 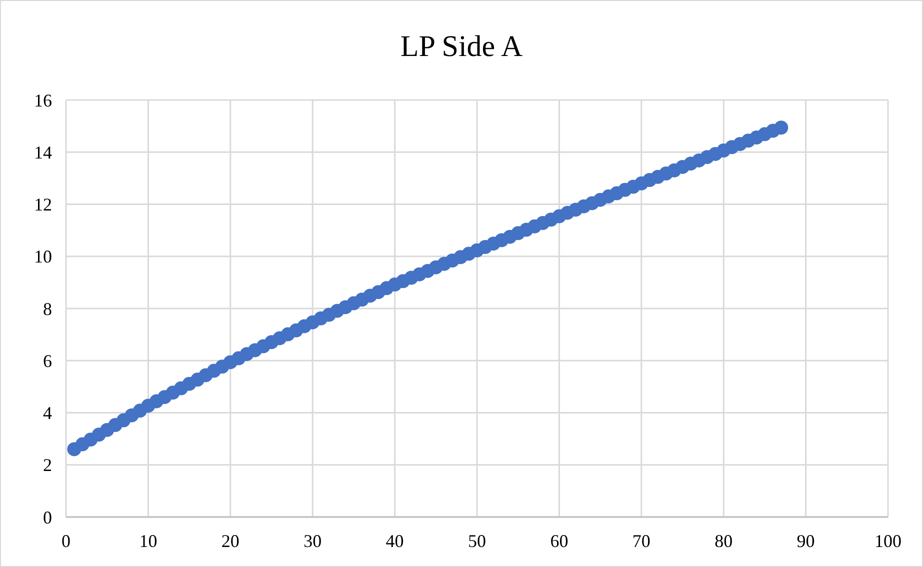 I want to click on y-tick-label: 6, so click(x=47, y=360).